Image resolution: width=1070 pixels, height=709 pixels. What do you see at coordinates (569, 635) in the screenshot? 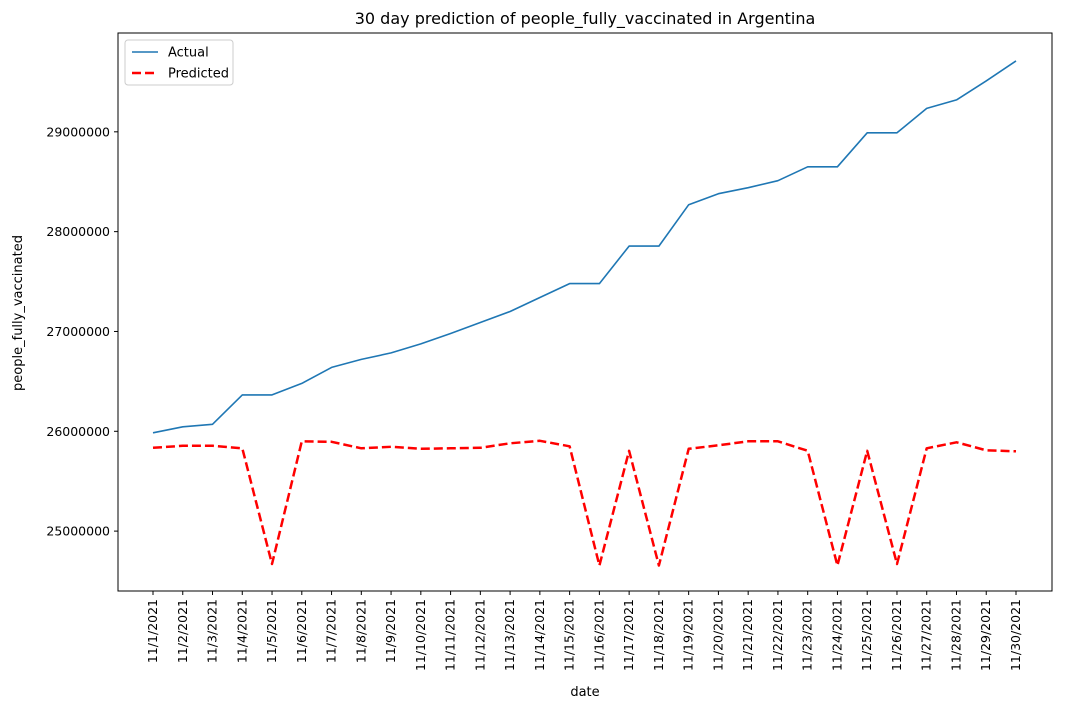
I see `x-tick-label: 11/15/2021` at bounding box center [569, 635].